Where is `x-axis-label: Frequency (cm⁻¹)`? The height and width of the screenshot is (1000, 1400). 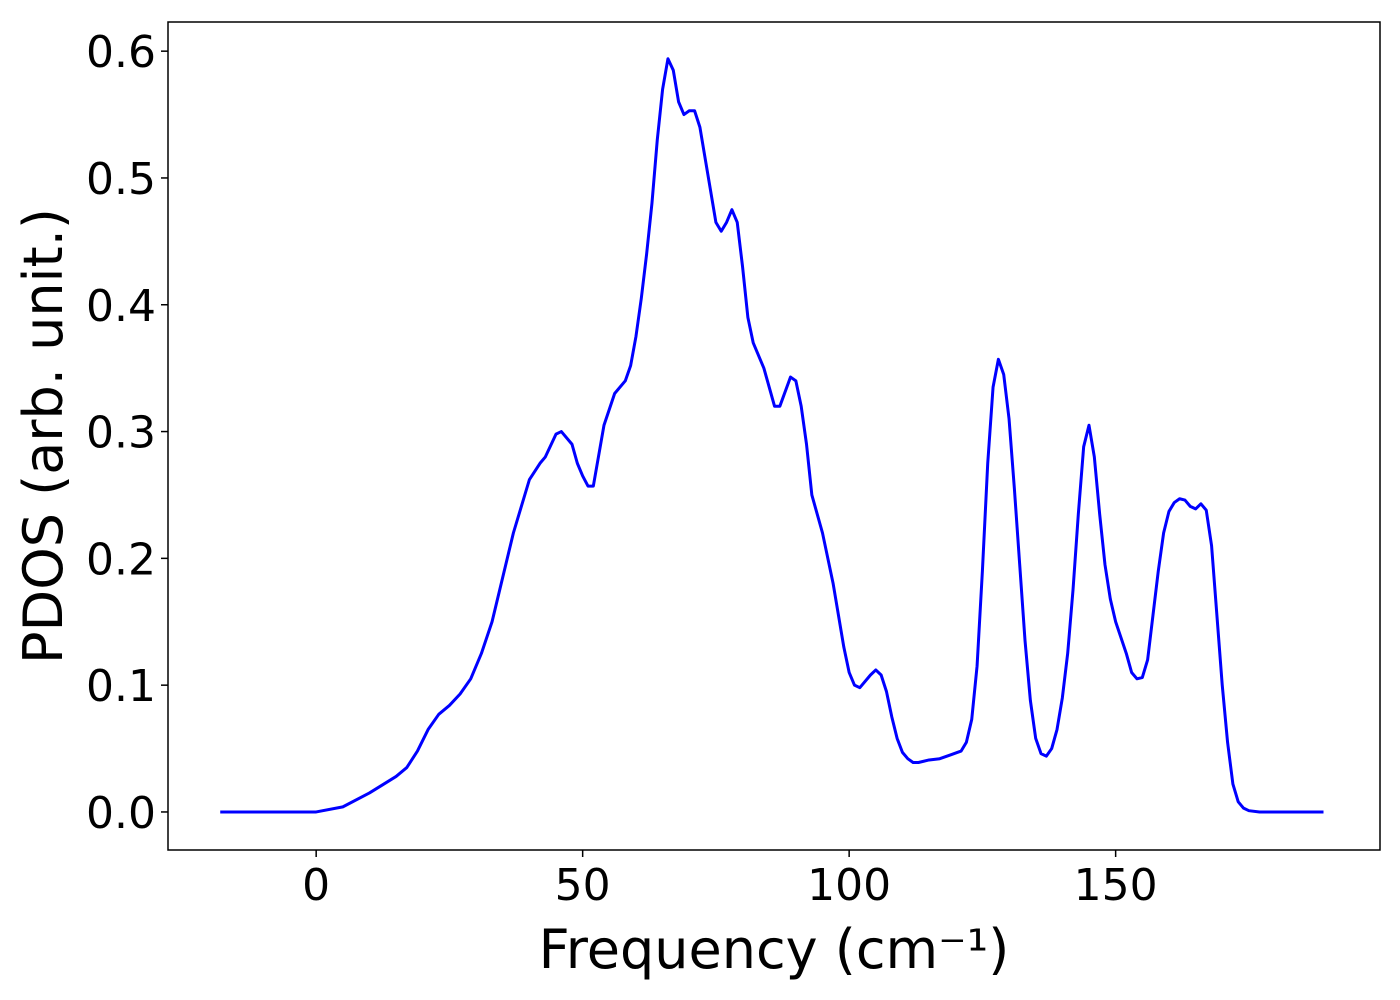 x-axis-label: Frequency (cm⁻¹) is located at coordinates (774, 949).